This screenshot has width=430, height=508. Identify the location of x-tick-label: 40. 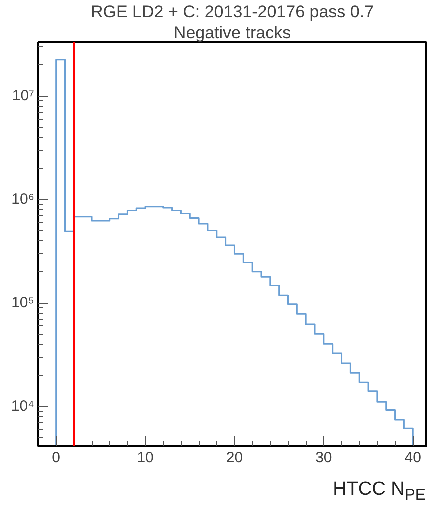
(413, 458).